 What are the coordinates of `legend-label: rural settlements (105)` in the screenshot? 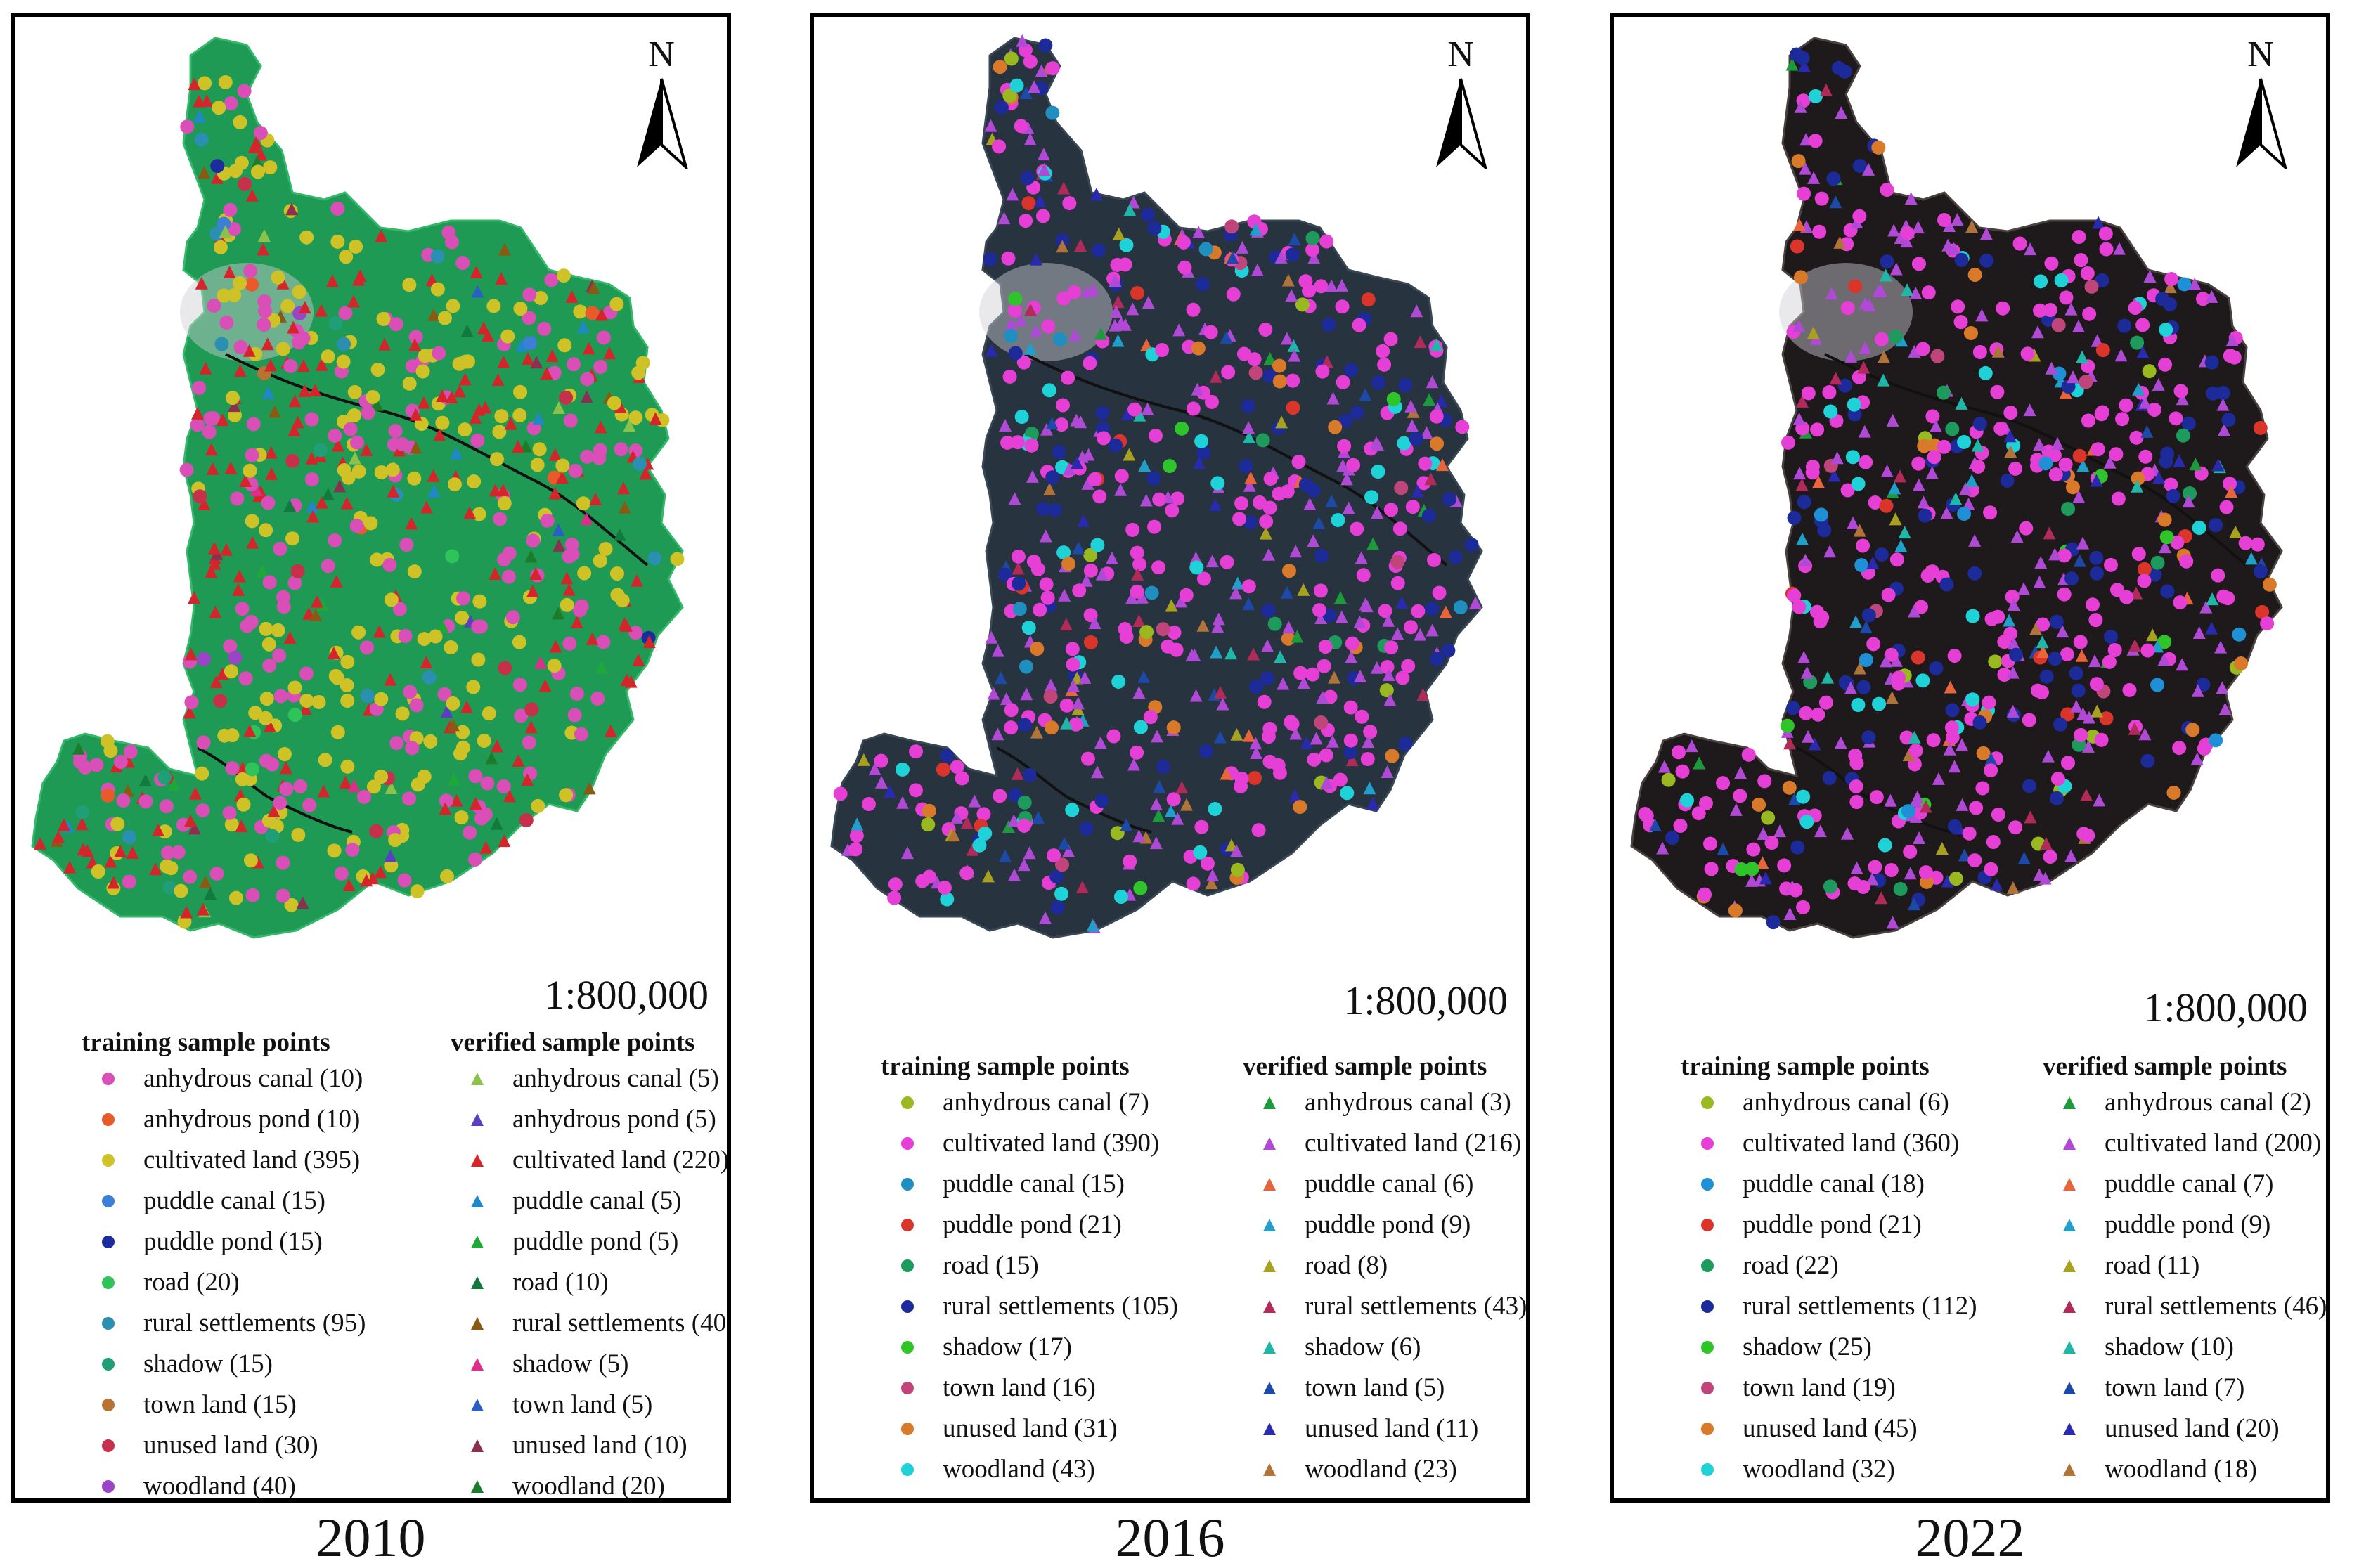 It's located at (1060, 1306).